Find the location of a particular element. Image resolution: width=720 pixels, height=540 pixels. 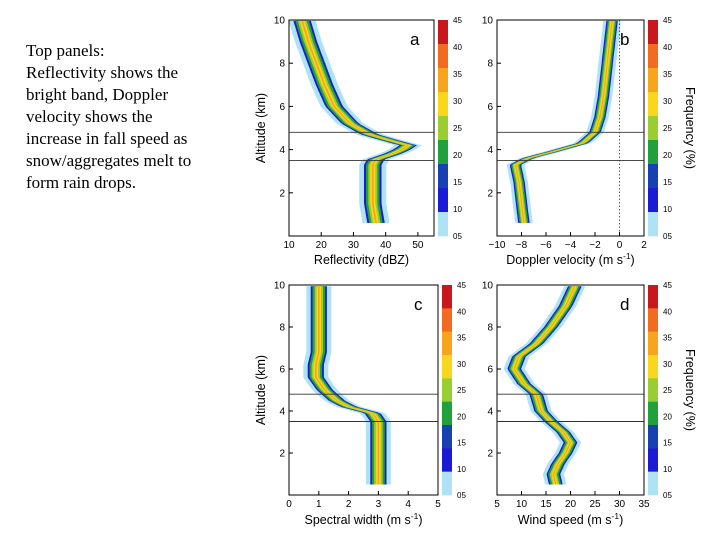

caption-line-2: Reflectivity shows the is located at coordinates (102, 72).